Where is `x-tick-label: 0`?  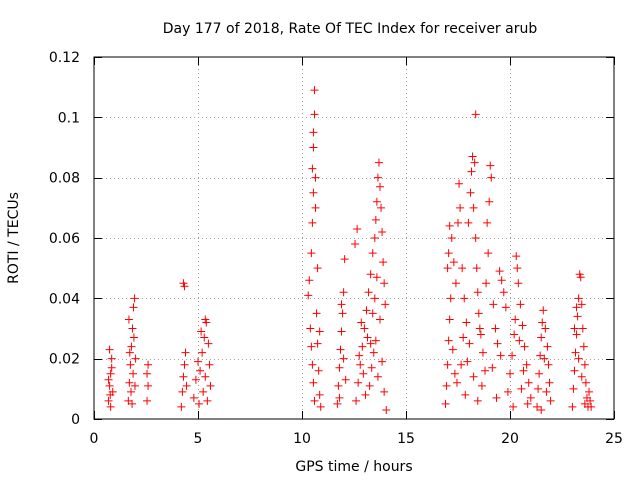
x-tick-label: 0 is located at coordinates (94, 439).